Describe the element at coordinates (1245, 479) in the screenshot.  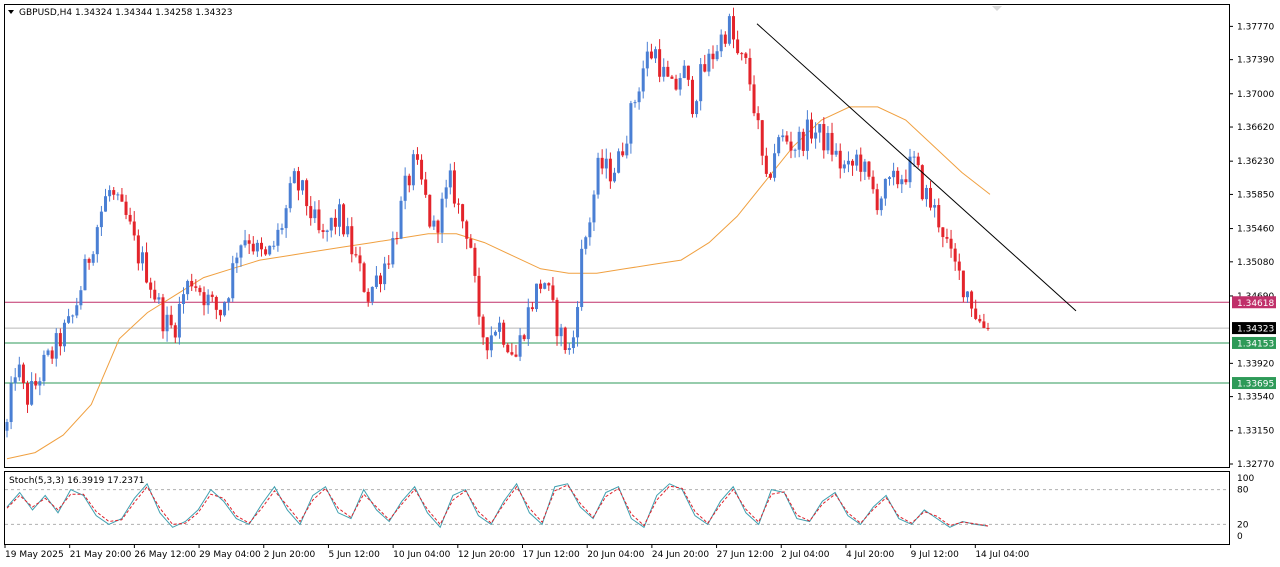
I see `stoch-tick-100: 100` at that location.